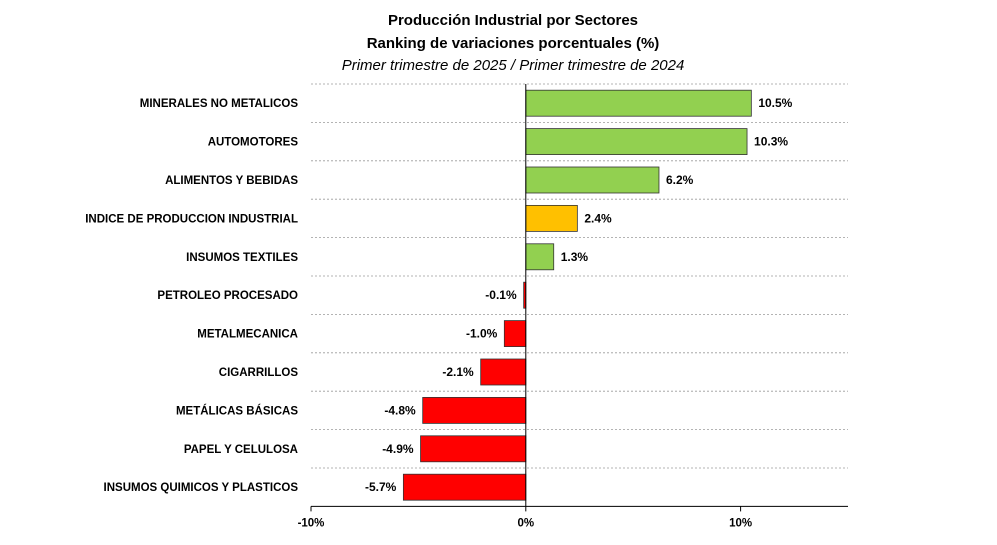 The width and height of the screenshot is (997, 545). Describe the element at coordinates (241, 450) in the screenshot. I see `category-label: PAPEL Y CELULOSA` at that location.